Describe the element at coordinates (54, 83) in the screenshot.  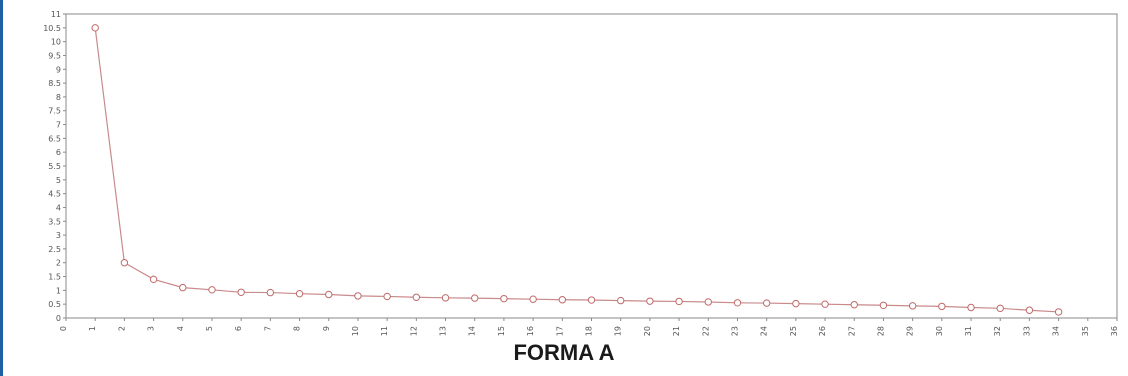
I see `y-tick-label: 8.5` at that location.